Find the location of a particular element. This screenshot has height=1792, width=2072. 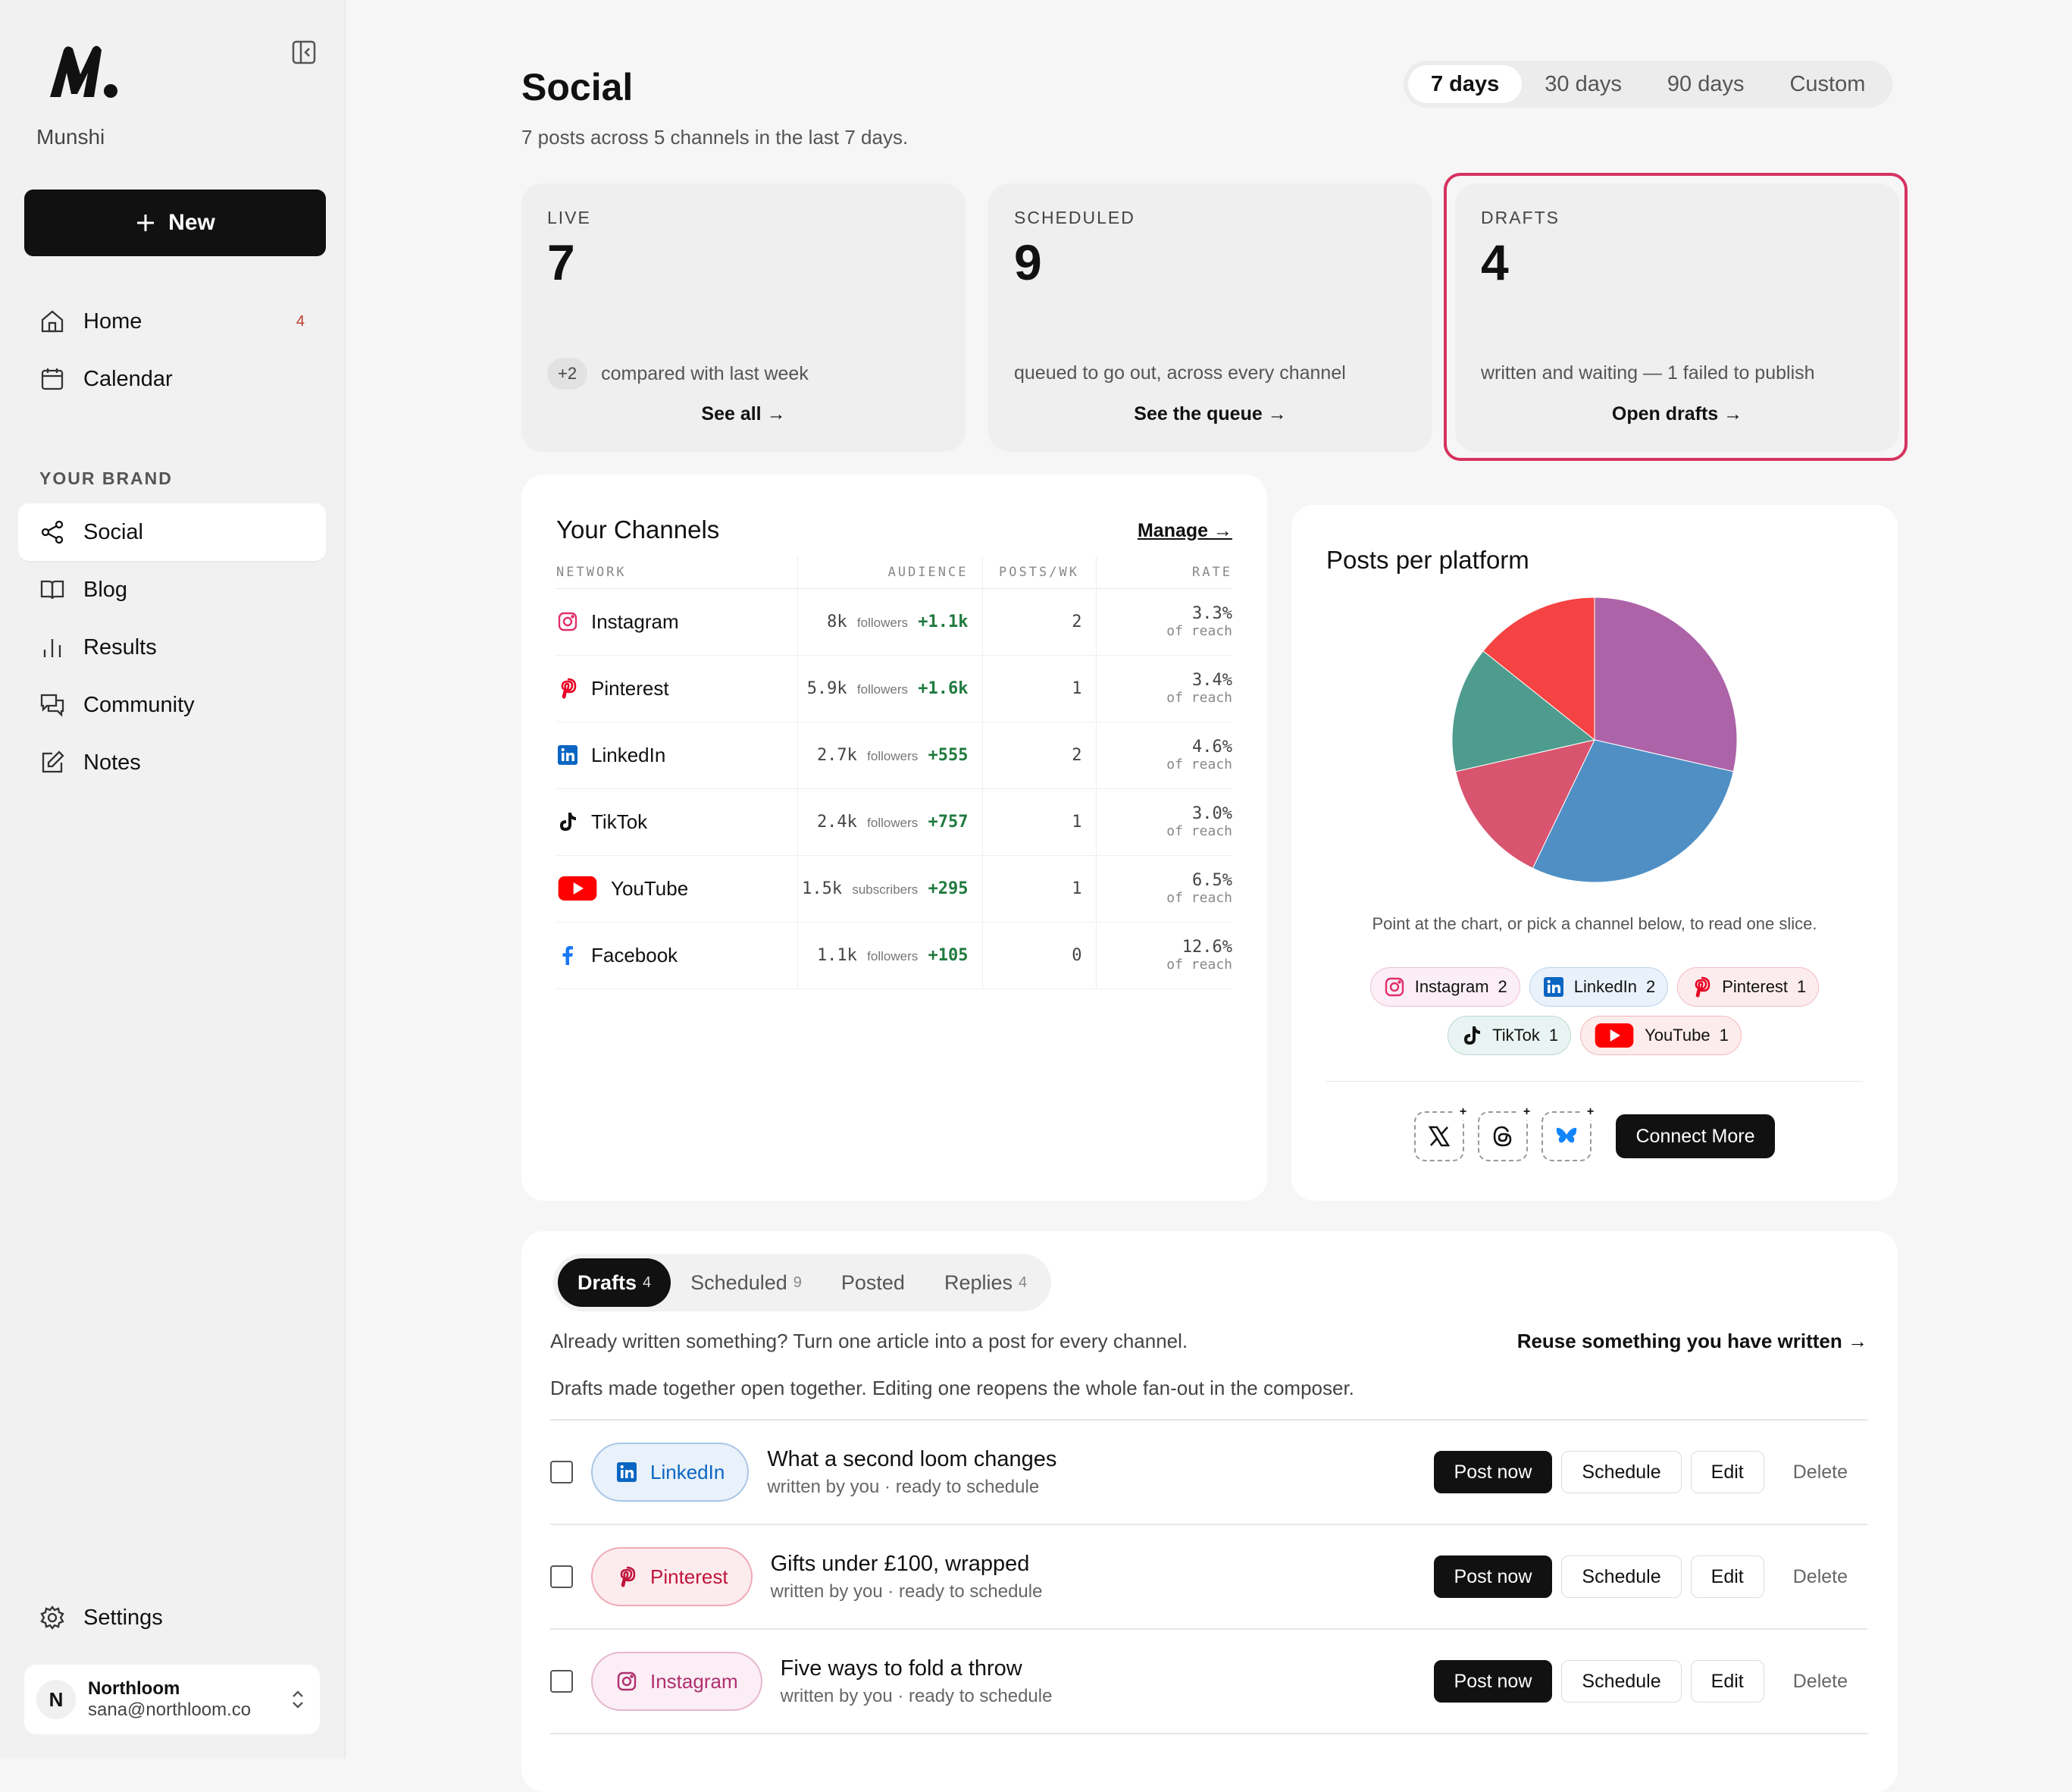

draft-meta: written by you · ready to schedule is located at coordinates (916, 1696).